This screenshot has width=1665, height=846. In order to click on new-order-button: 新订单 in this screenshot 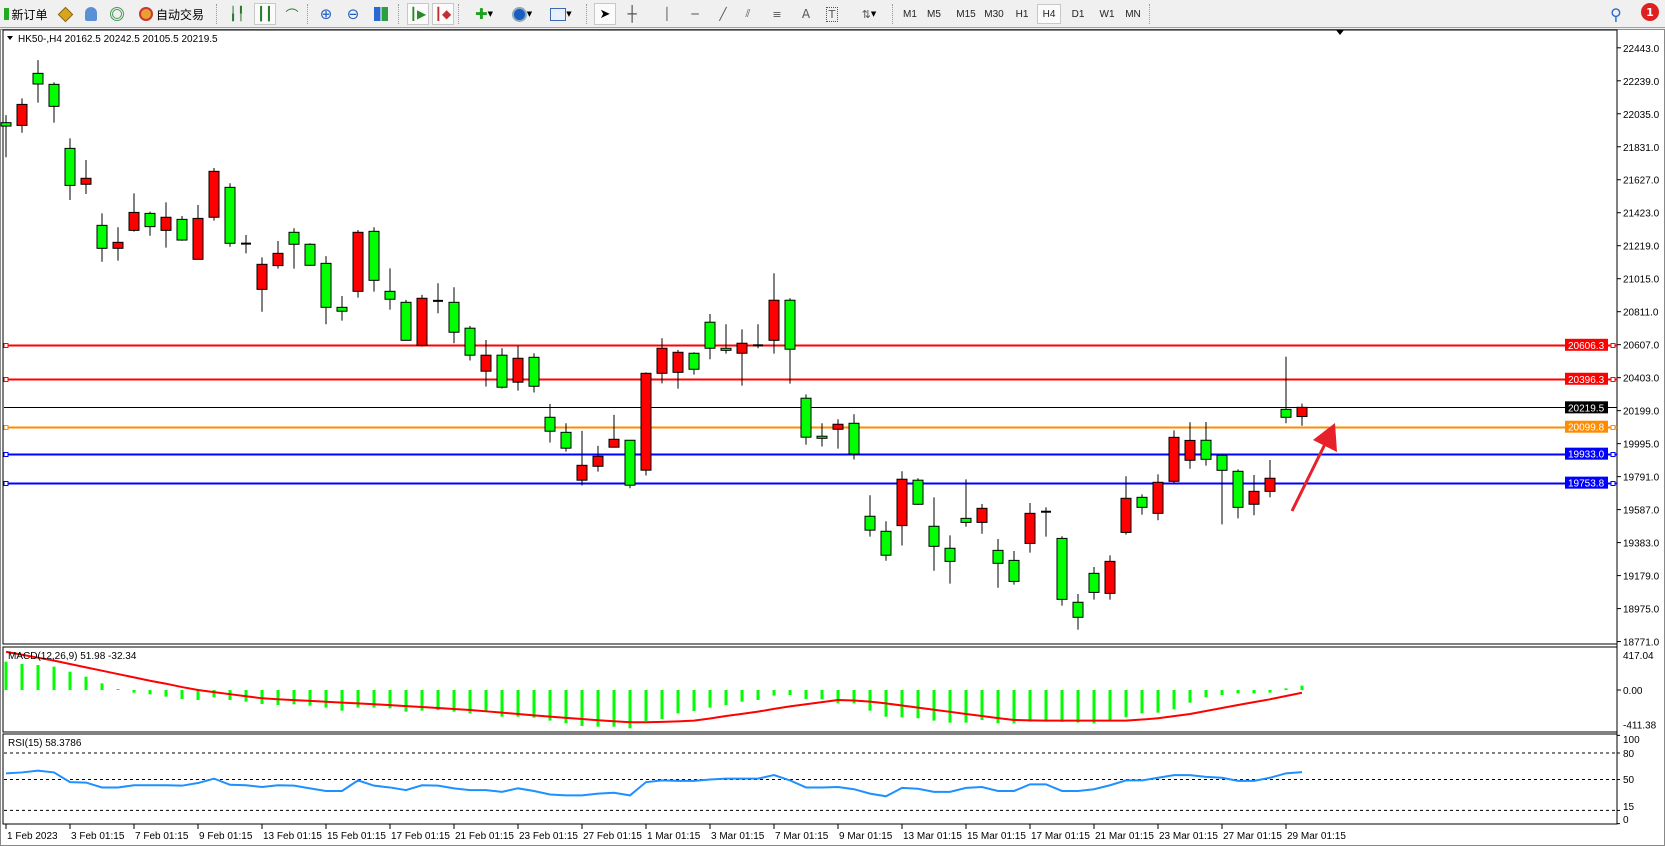, I will do `click(26, 14)`.